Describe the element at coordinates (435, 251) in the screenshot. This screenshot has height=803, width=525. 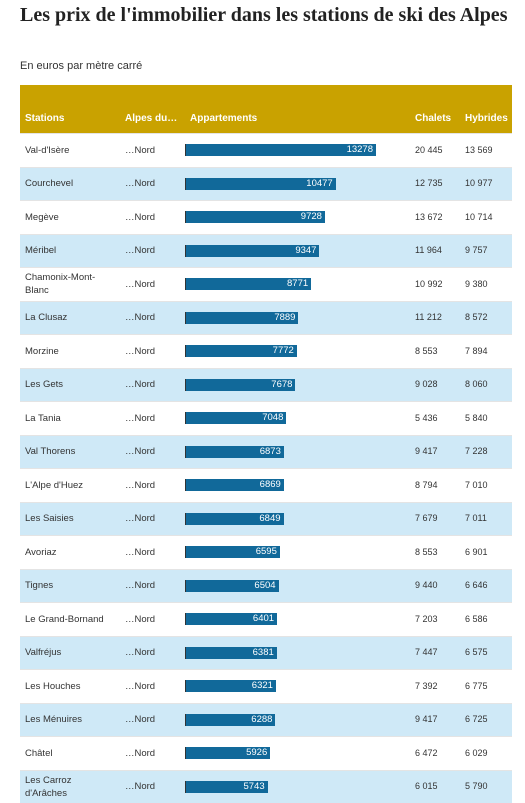
I see `cell: 11 964` at that location.